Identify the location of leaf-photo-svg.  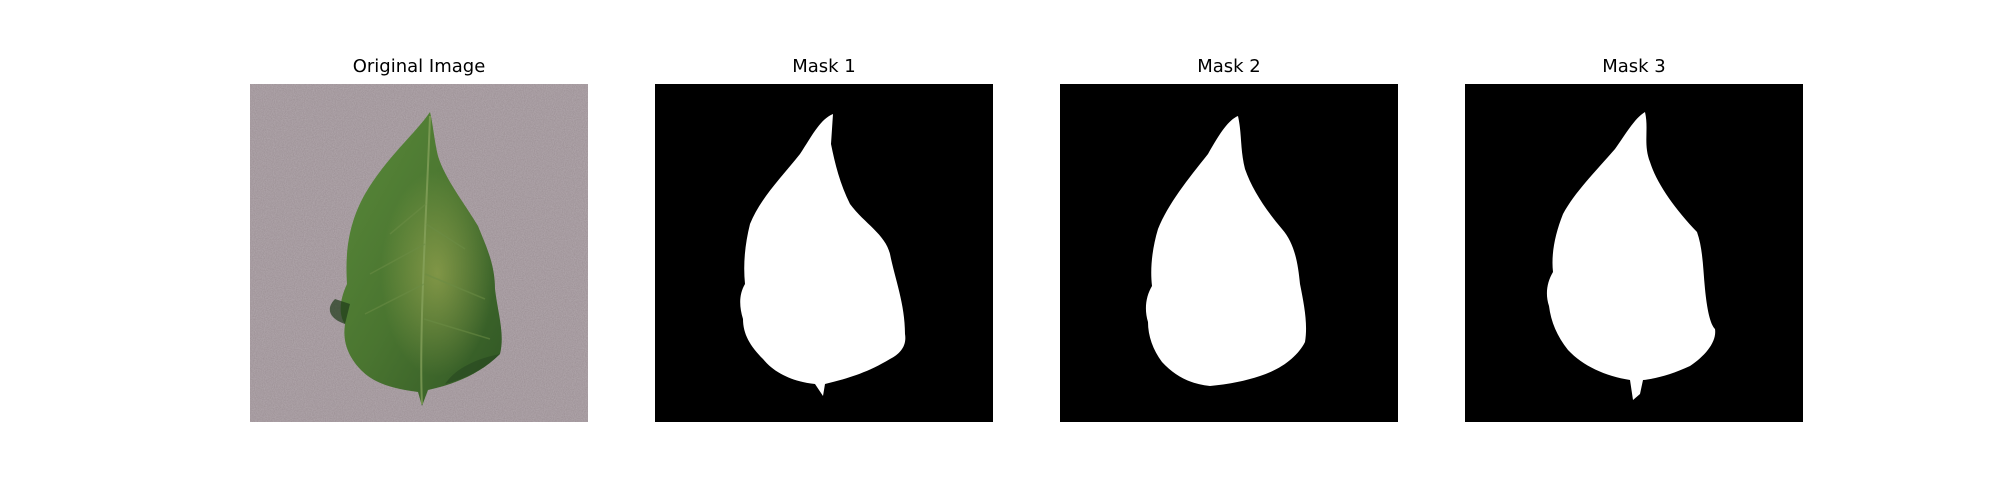
(419, 253).